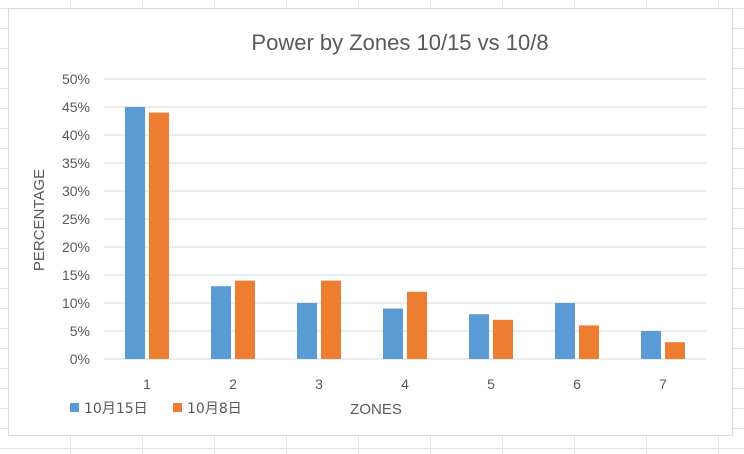 The image size is (744, 454). What do you see at coordinates (156, 409) in the screenshot?
I see `legend: 10月15日 10月8日` at bounding box center [156, 409].